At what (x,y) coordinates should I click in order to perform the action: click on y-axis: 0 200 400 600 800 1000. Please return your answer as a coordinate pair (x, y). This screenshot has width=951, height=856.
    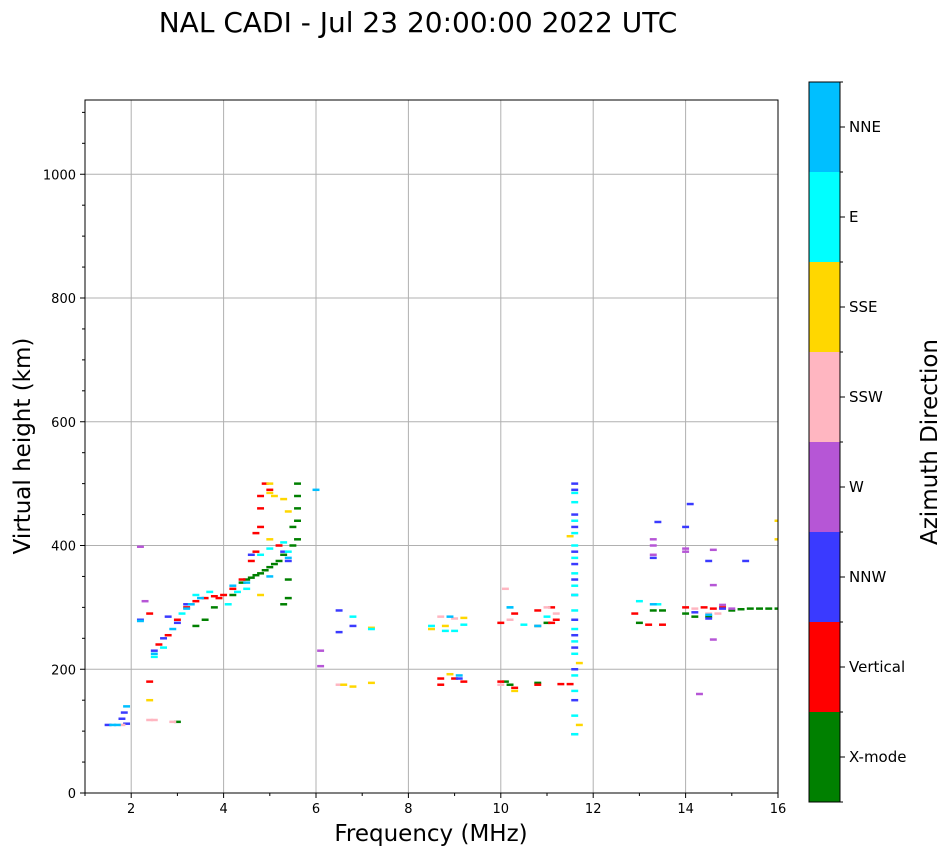
    Looking at the image, I should click on (64, 456).